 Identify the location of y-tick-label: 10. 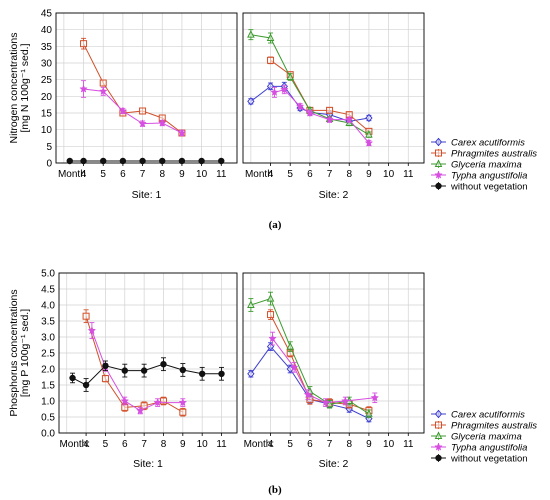
(47, 130).